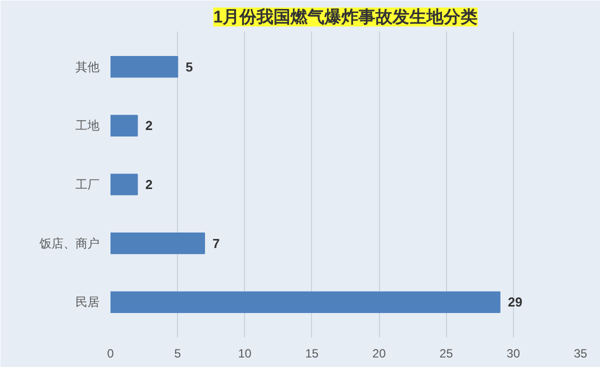 The image size is (600, 367). I want to click on x-tick-label: 0, so click(110, 353).